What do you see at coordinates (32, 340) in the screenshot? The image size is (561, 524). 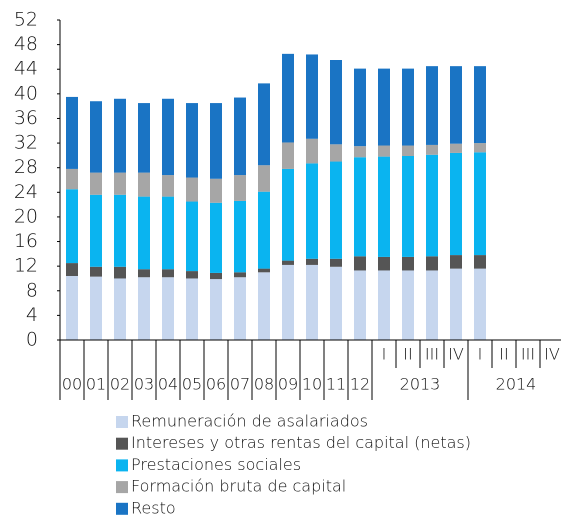 I see `y-tick-label: 0` at bounding box center [32, 340].